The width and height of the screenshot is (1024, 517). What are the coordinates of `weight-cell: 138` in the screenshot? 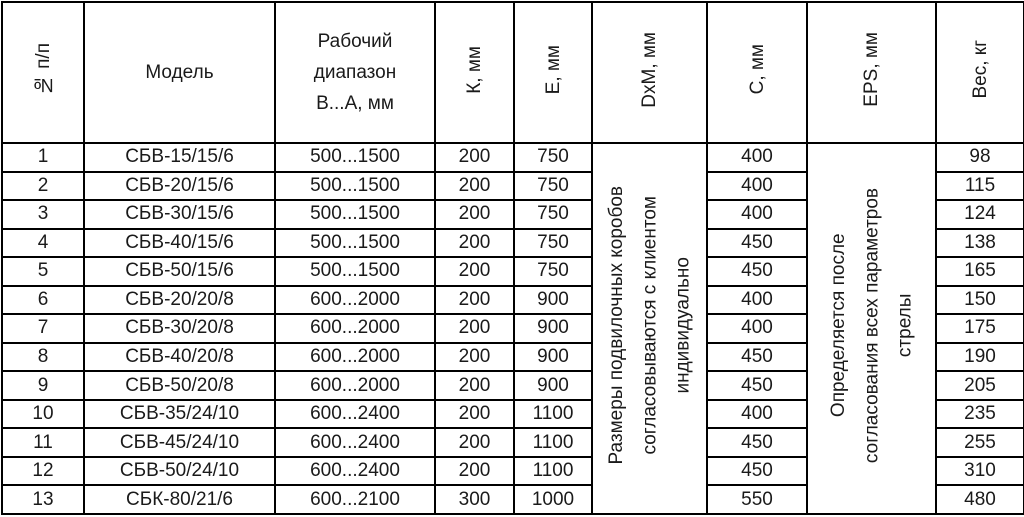 It's located at (979, 243).